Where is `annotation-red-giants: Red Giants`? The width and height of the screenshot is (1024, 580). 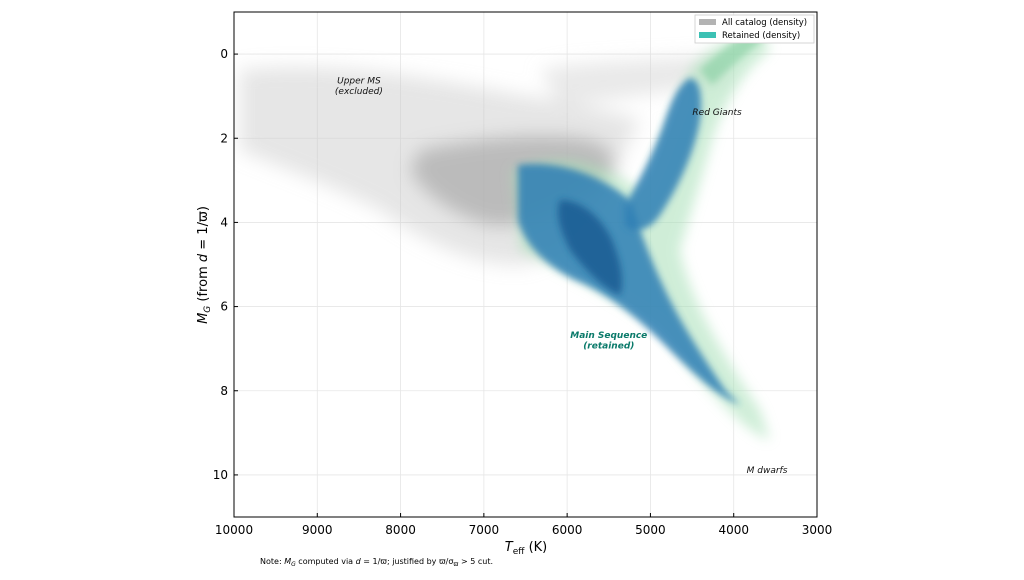 annotation-red-giants: Red Giants is located at coordinates (717, 113).